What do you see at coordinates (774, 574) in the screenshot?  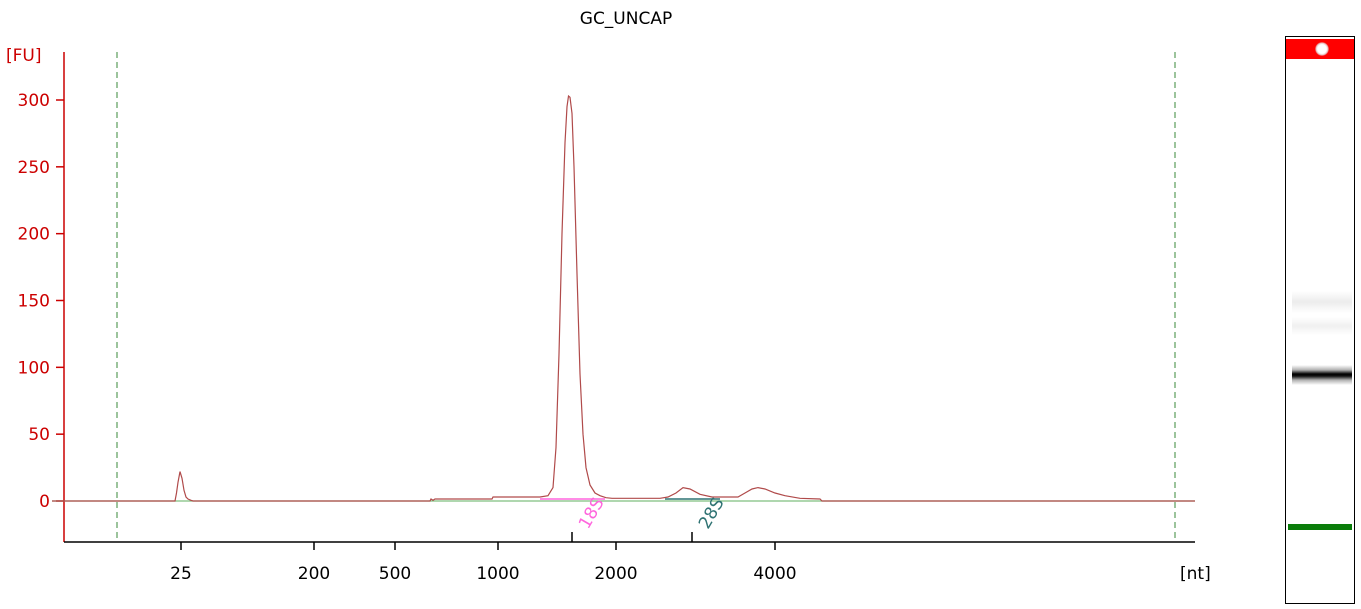 I see `x-tick-label: 4000` at bounding box center [774, 574].